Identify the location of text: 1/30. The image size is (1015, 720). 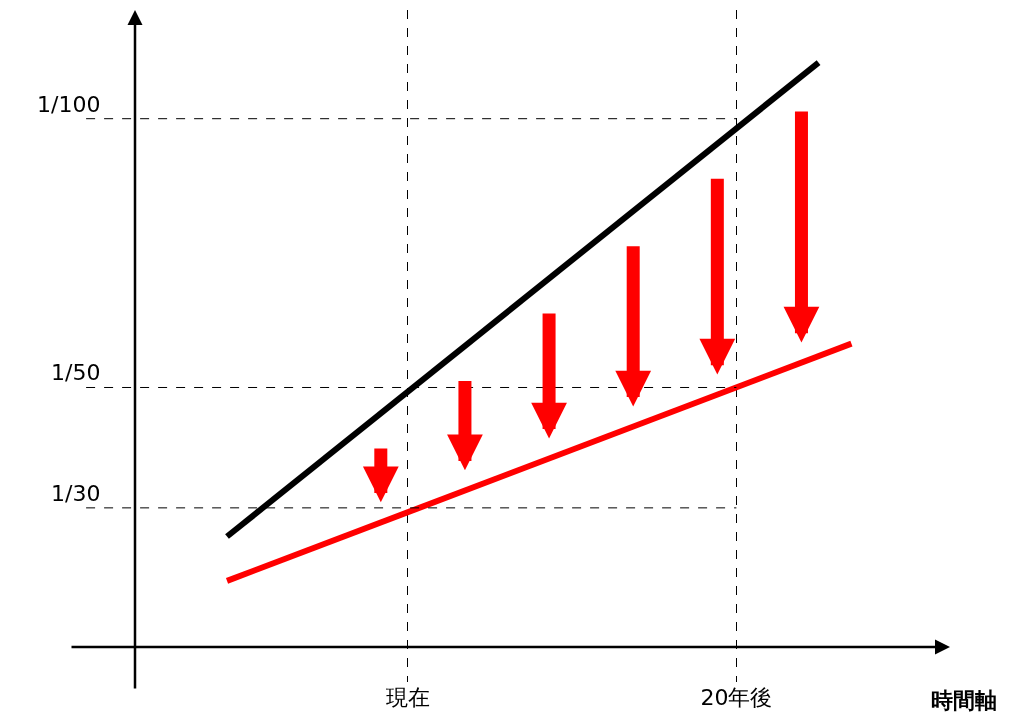
(76, 493).